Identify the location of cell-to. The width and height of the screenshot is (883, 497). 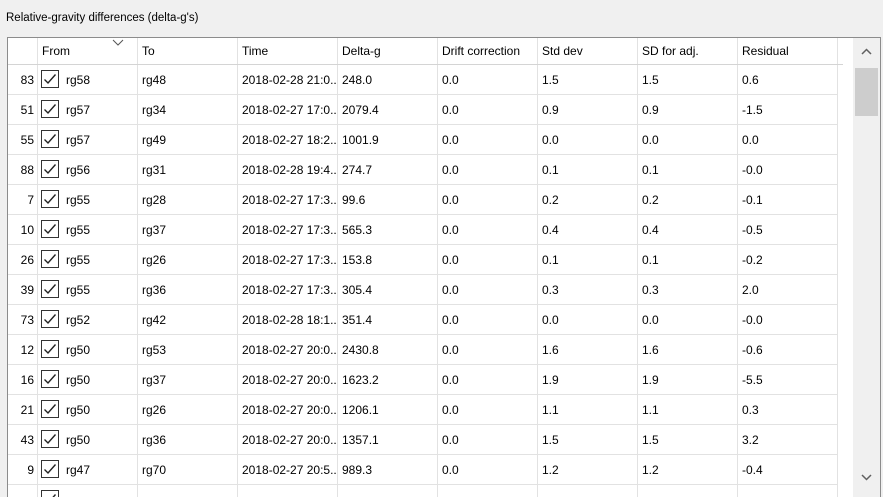
(188, 491).